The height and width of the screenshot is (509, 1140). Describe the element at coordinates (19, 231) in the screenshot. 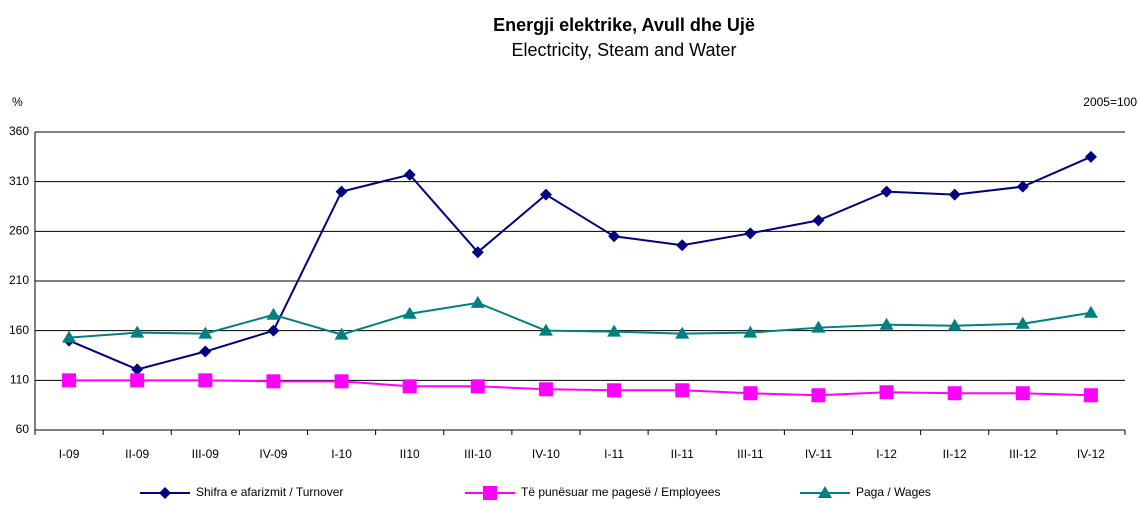

I see `y-tick-label: 260` at that location.